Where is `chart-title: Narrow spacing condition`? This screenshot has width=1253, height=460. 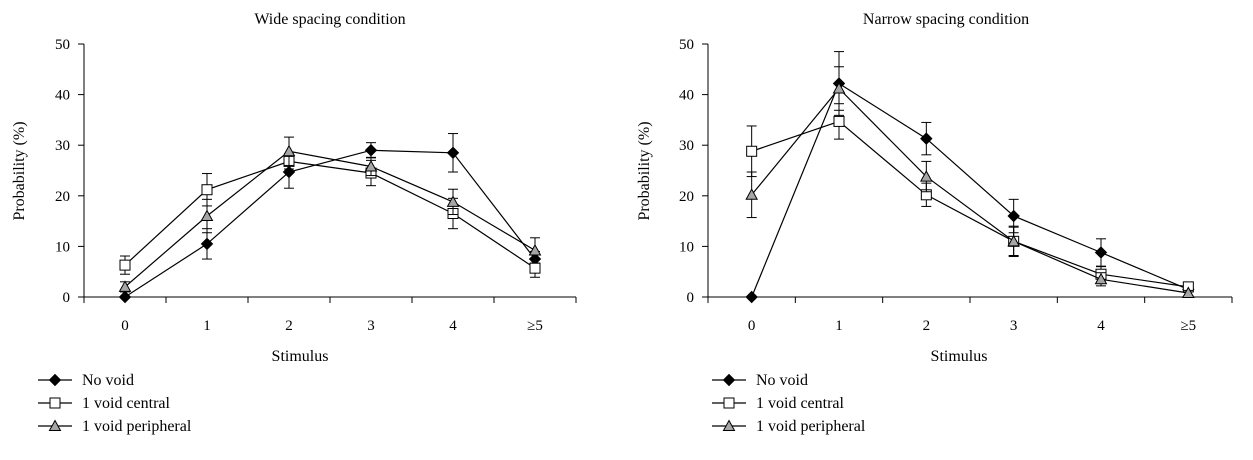
chart-title: Narrow spacing condition is located at coordinates (946, 19).